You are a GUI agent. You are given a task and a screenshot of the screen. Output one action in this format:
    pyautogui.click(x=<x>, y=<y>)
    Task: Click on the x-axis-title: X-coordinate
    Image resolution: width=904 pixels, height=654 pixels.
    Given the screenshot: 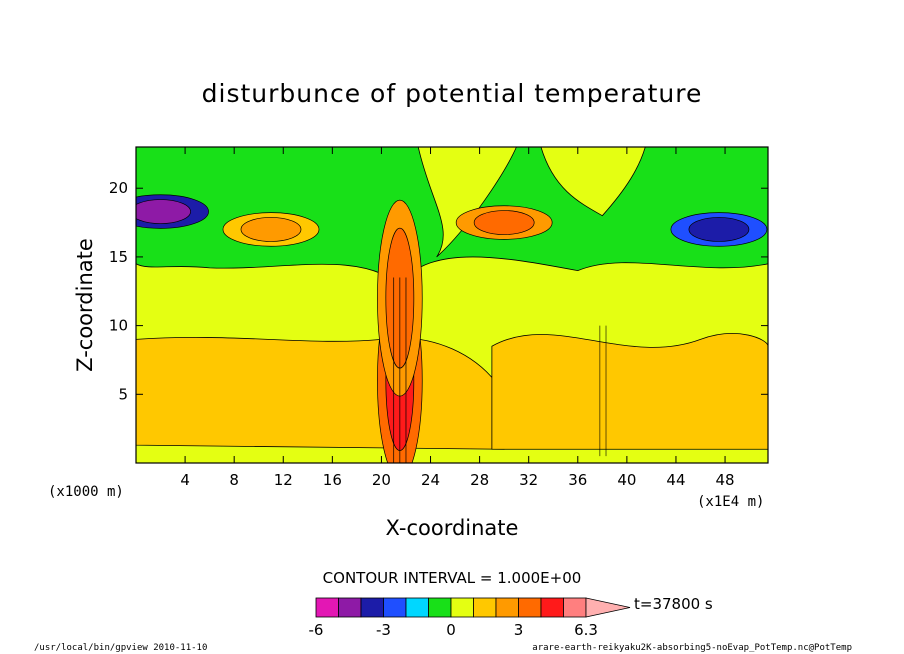 What is the action you would take?
    pyautogui.click(x=452, y=528)
    